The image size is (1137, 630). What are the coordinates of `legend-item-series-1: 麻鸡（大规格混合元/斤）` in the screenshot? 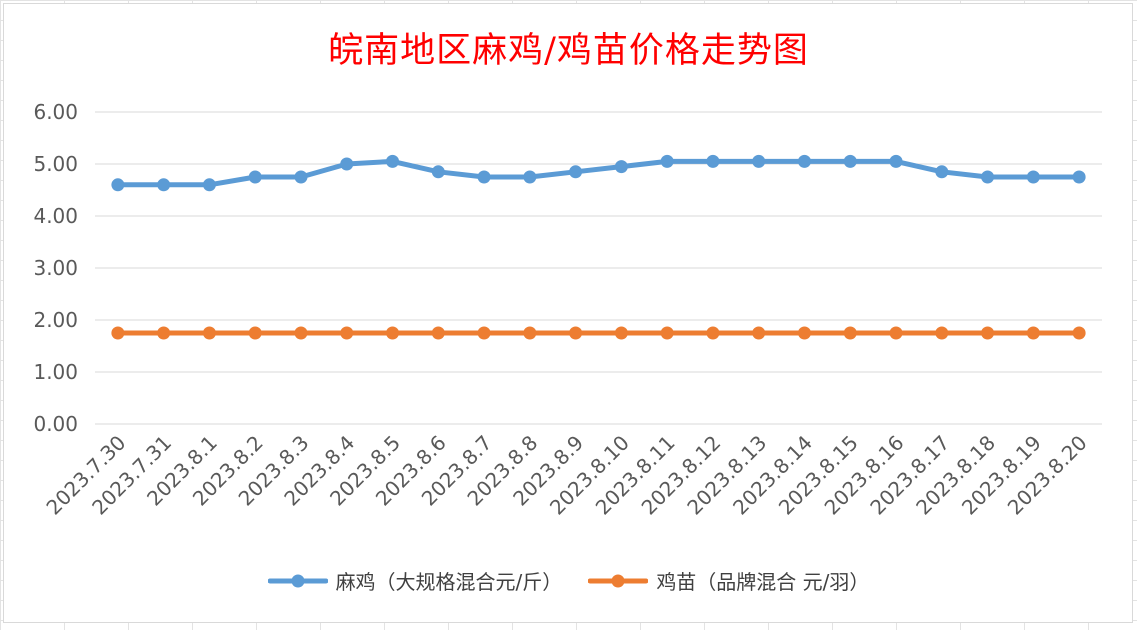 It's located at (415, 580).